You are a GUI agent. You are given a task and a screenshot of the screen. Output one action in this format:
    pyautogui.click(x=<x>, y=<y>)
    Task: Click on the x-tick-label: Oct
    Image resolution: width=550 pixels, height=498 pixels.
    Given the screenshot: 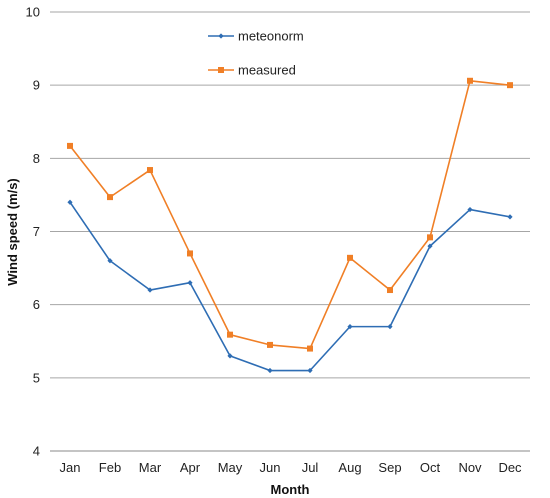 What is the action you would take?
    pyautogui.click(x=430, y=467)
    